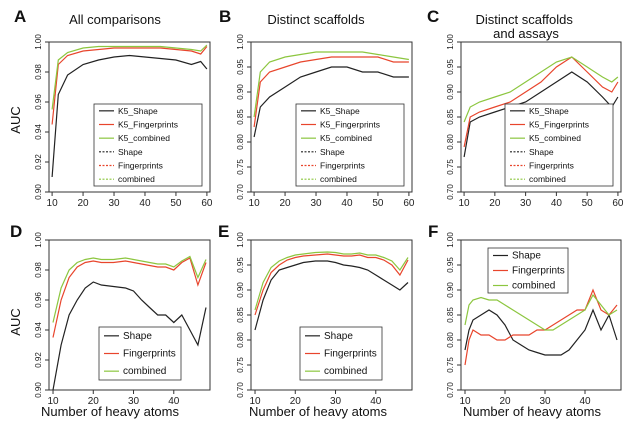  I want to click on y-axis-label-top: AUC, so click(15, 119).